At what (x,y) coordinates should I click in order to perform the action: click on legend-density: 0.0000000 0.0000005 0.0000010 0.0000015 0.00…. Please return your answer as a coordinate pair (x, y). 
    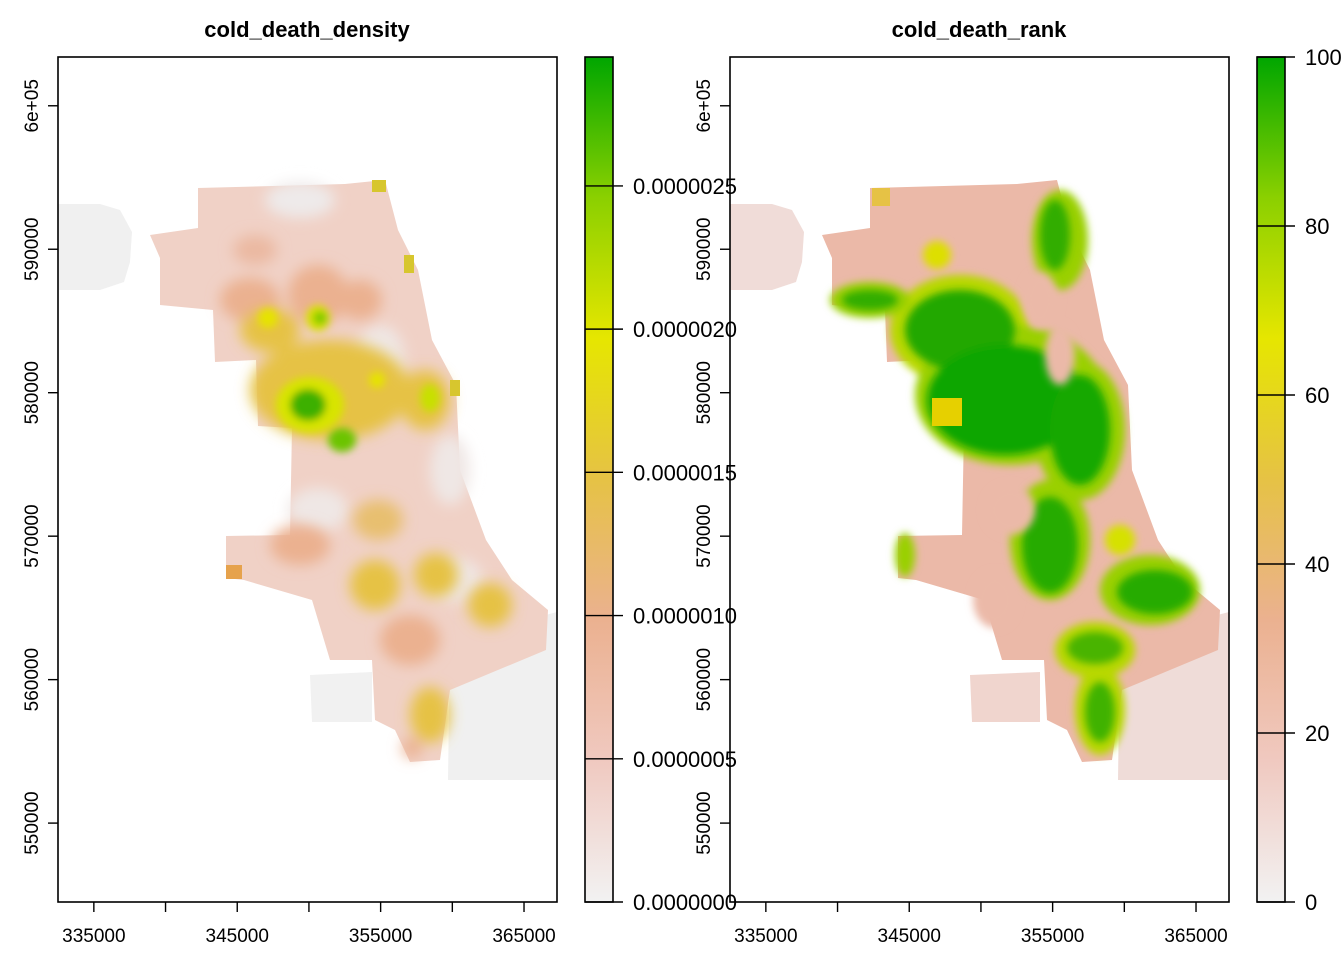
    Looking at the image, I should click on (660, 485).